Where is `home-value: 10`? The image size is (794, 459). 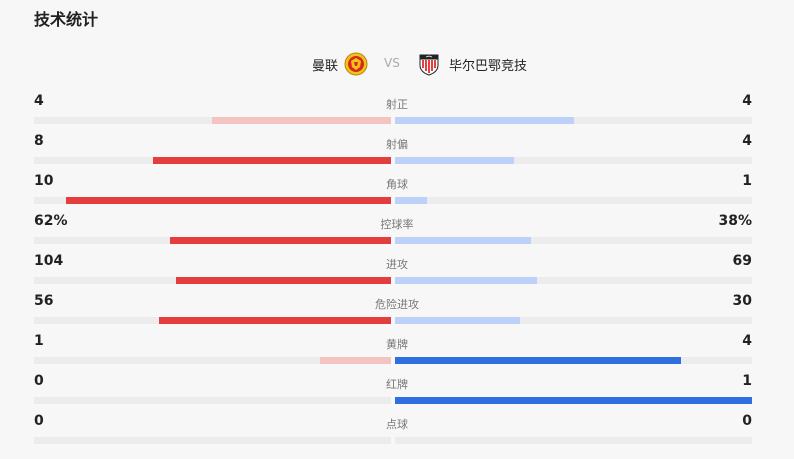
home-value: 10 is located at coordinates (44, 181).